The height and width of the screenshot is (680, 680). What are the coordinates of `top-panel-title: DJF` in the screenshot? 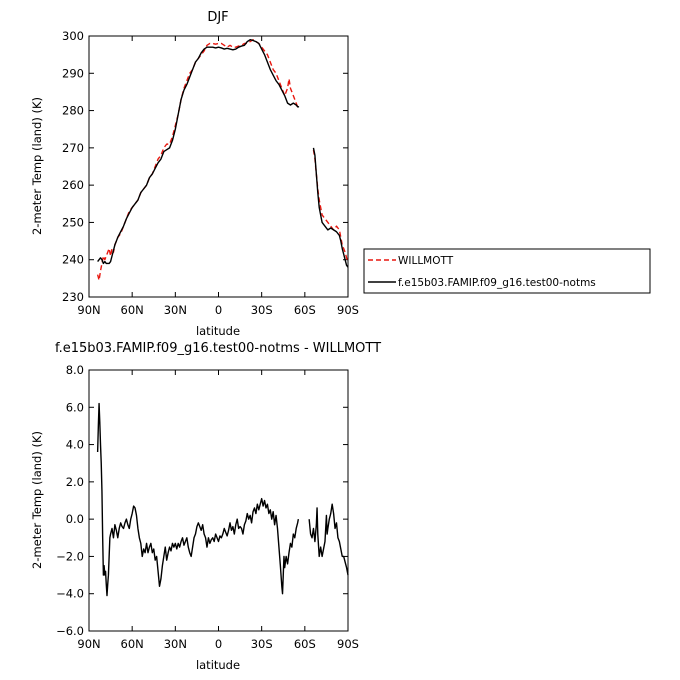 It's located at (217, 17).